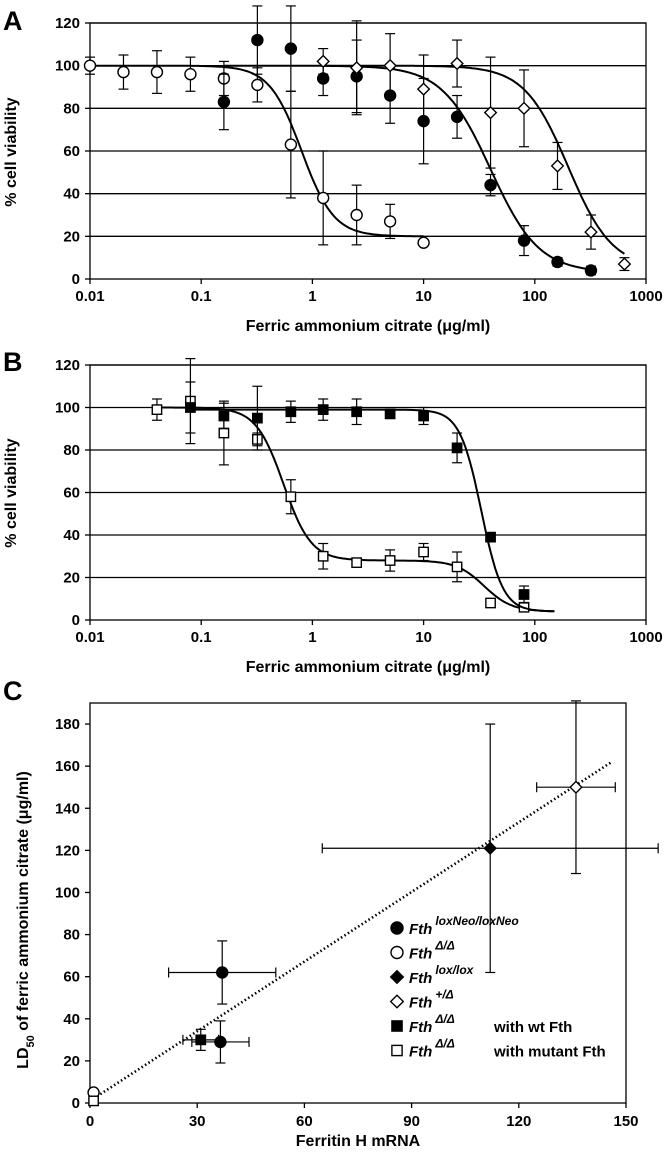  I want to click on legend-marker-filled-circle, so click(397, 928).